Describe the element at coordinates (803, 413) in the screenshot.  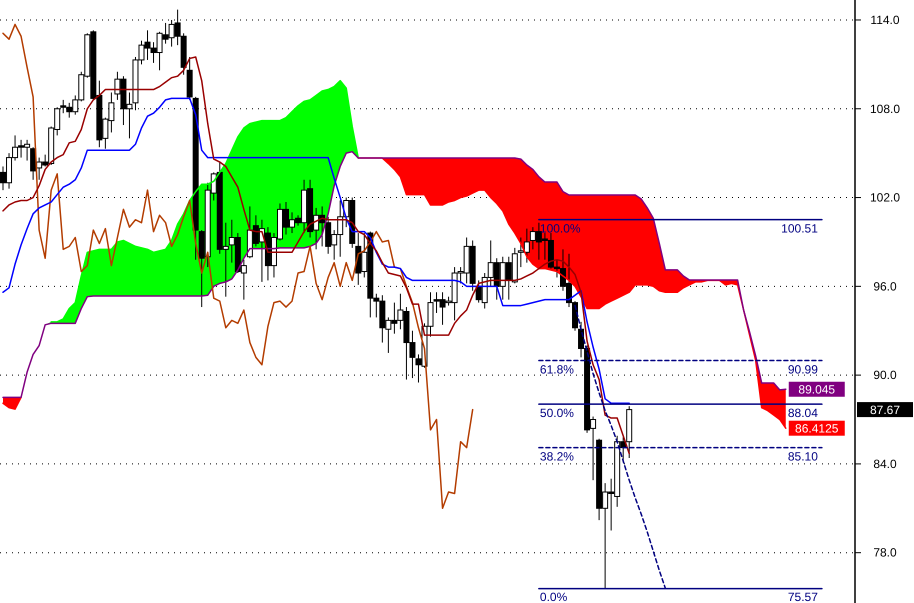
I see `annotation: 88.04` at that location.